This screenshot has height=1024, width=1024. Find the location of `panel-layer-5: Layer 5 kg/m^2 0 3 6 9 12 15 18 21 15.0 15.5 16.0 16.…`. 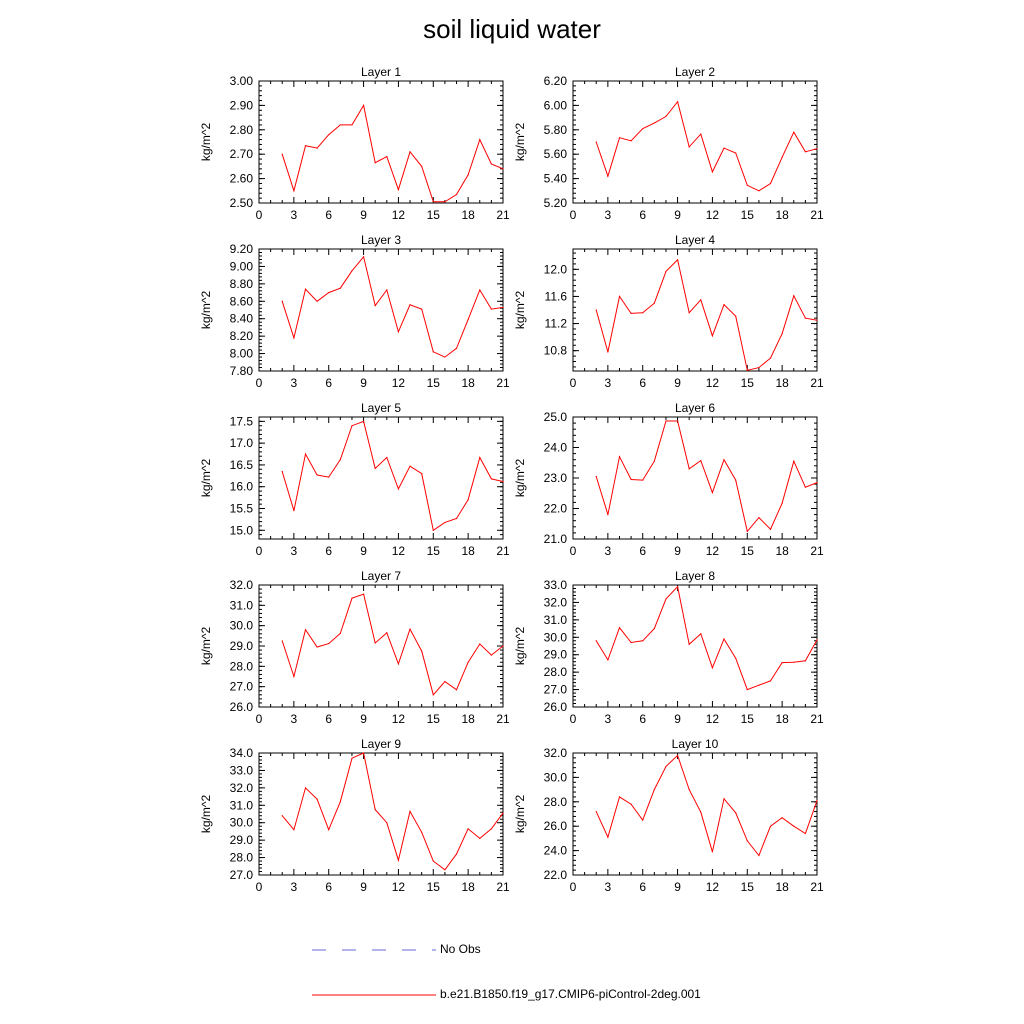

panel-layer-5: Layer 5 kg/m^2 0 3 6 9 12 15 18 21 15.0 15.5 16.0 16.… is located at coordinates (354, 479).